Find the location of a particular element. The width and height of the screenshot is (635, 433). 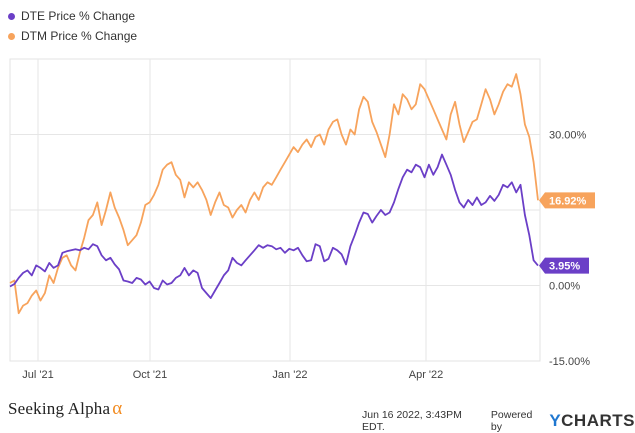

y-tick-label: 30.00% is located at coordinates (568, 136).